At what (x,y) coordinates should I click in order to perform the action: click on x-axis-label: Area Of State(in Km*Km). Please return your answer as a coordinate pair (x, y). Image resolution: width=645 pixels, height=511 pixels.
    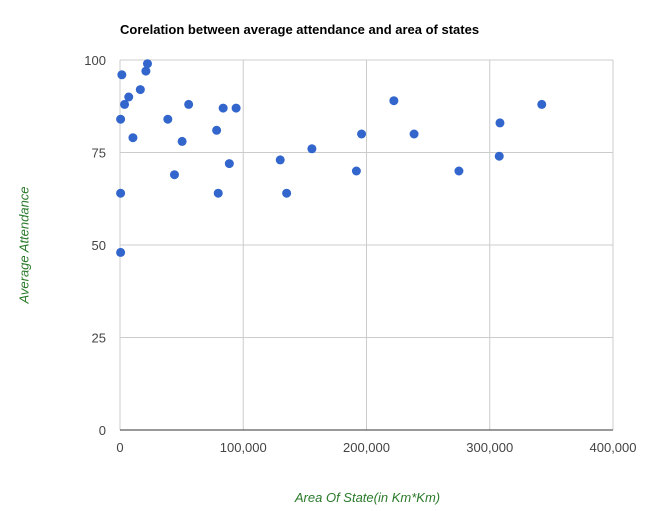
    Looking at the image, I should click on (367, 497).